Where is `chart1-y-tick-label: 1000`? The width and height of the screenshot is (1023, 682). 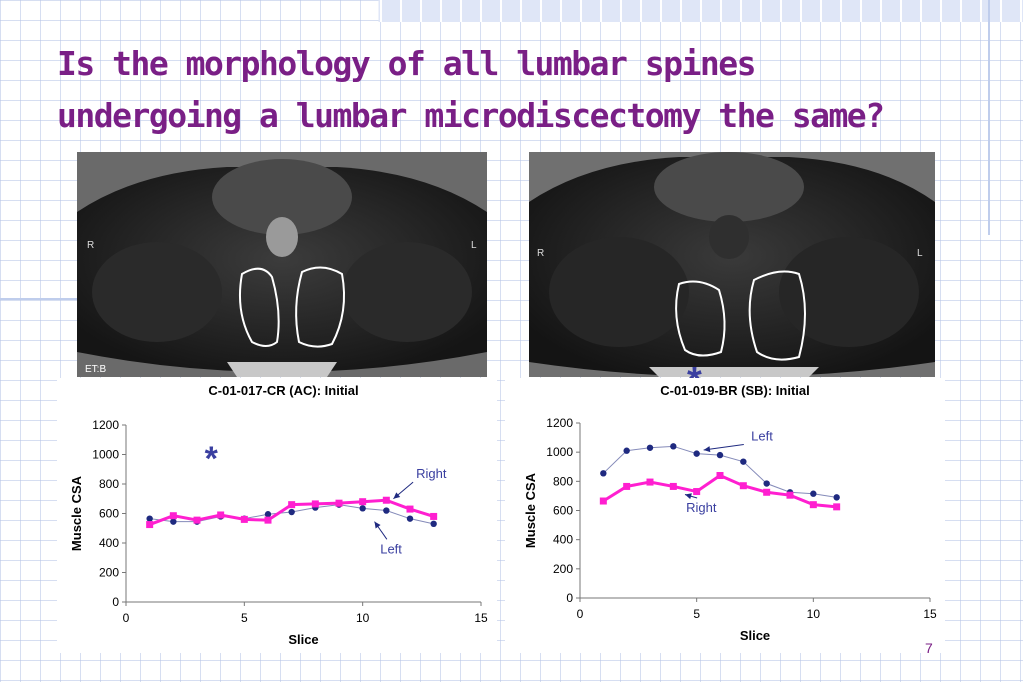
chart1-y-tick-label: 1000 is located at coordinates (105, 455).